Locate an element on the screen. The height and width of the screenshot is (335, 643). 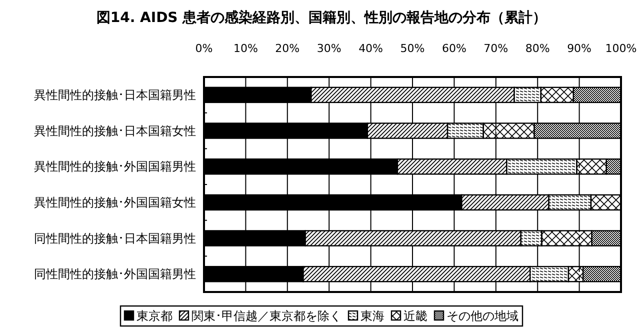
x-tick-label: 100% is located at coordinates (621, 48).